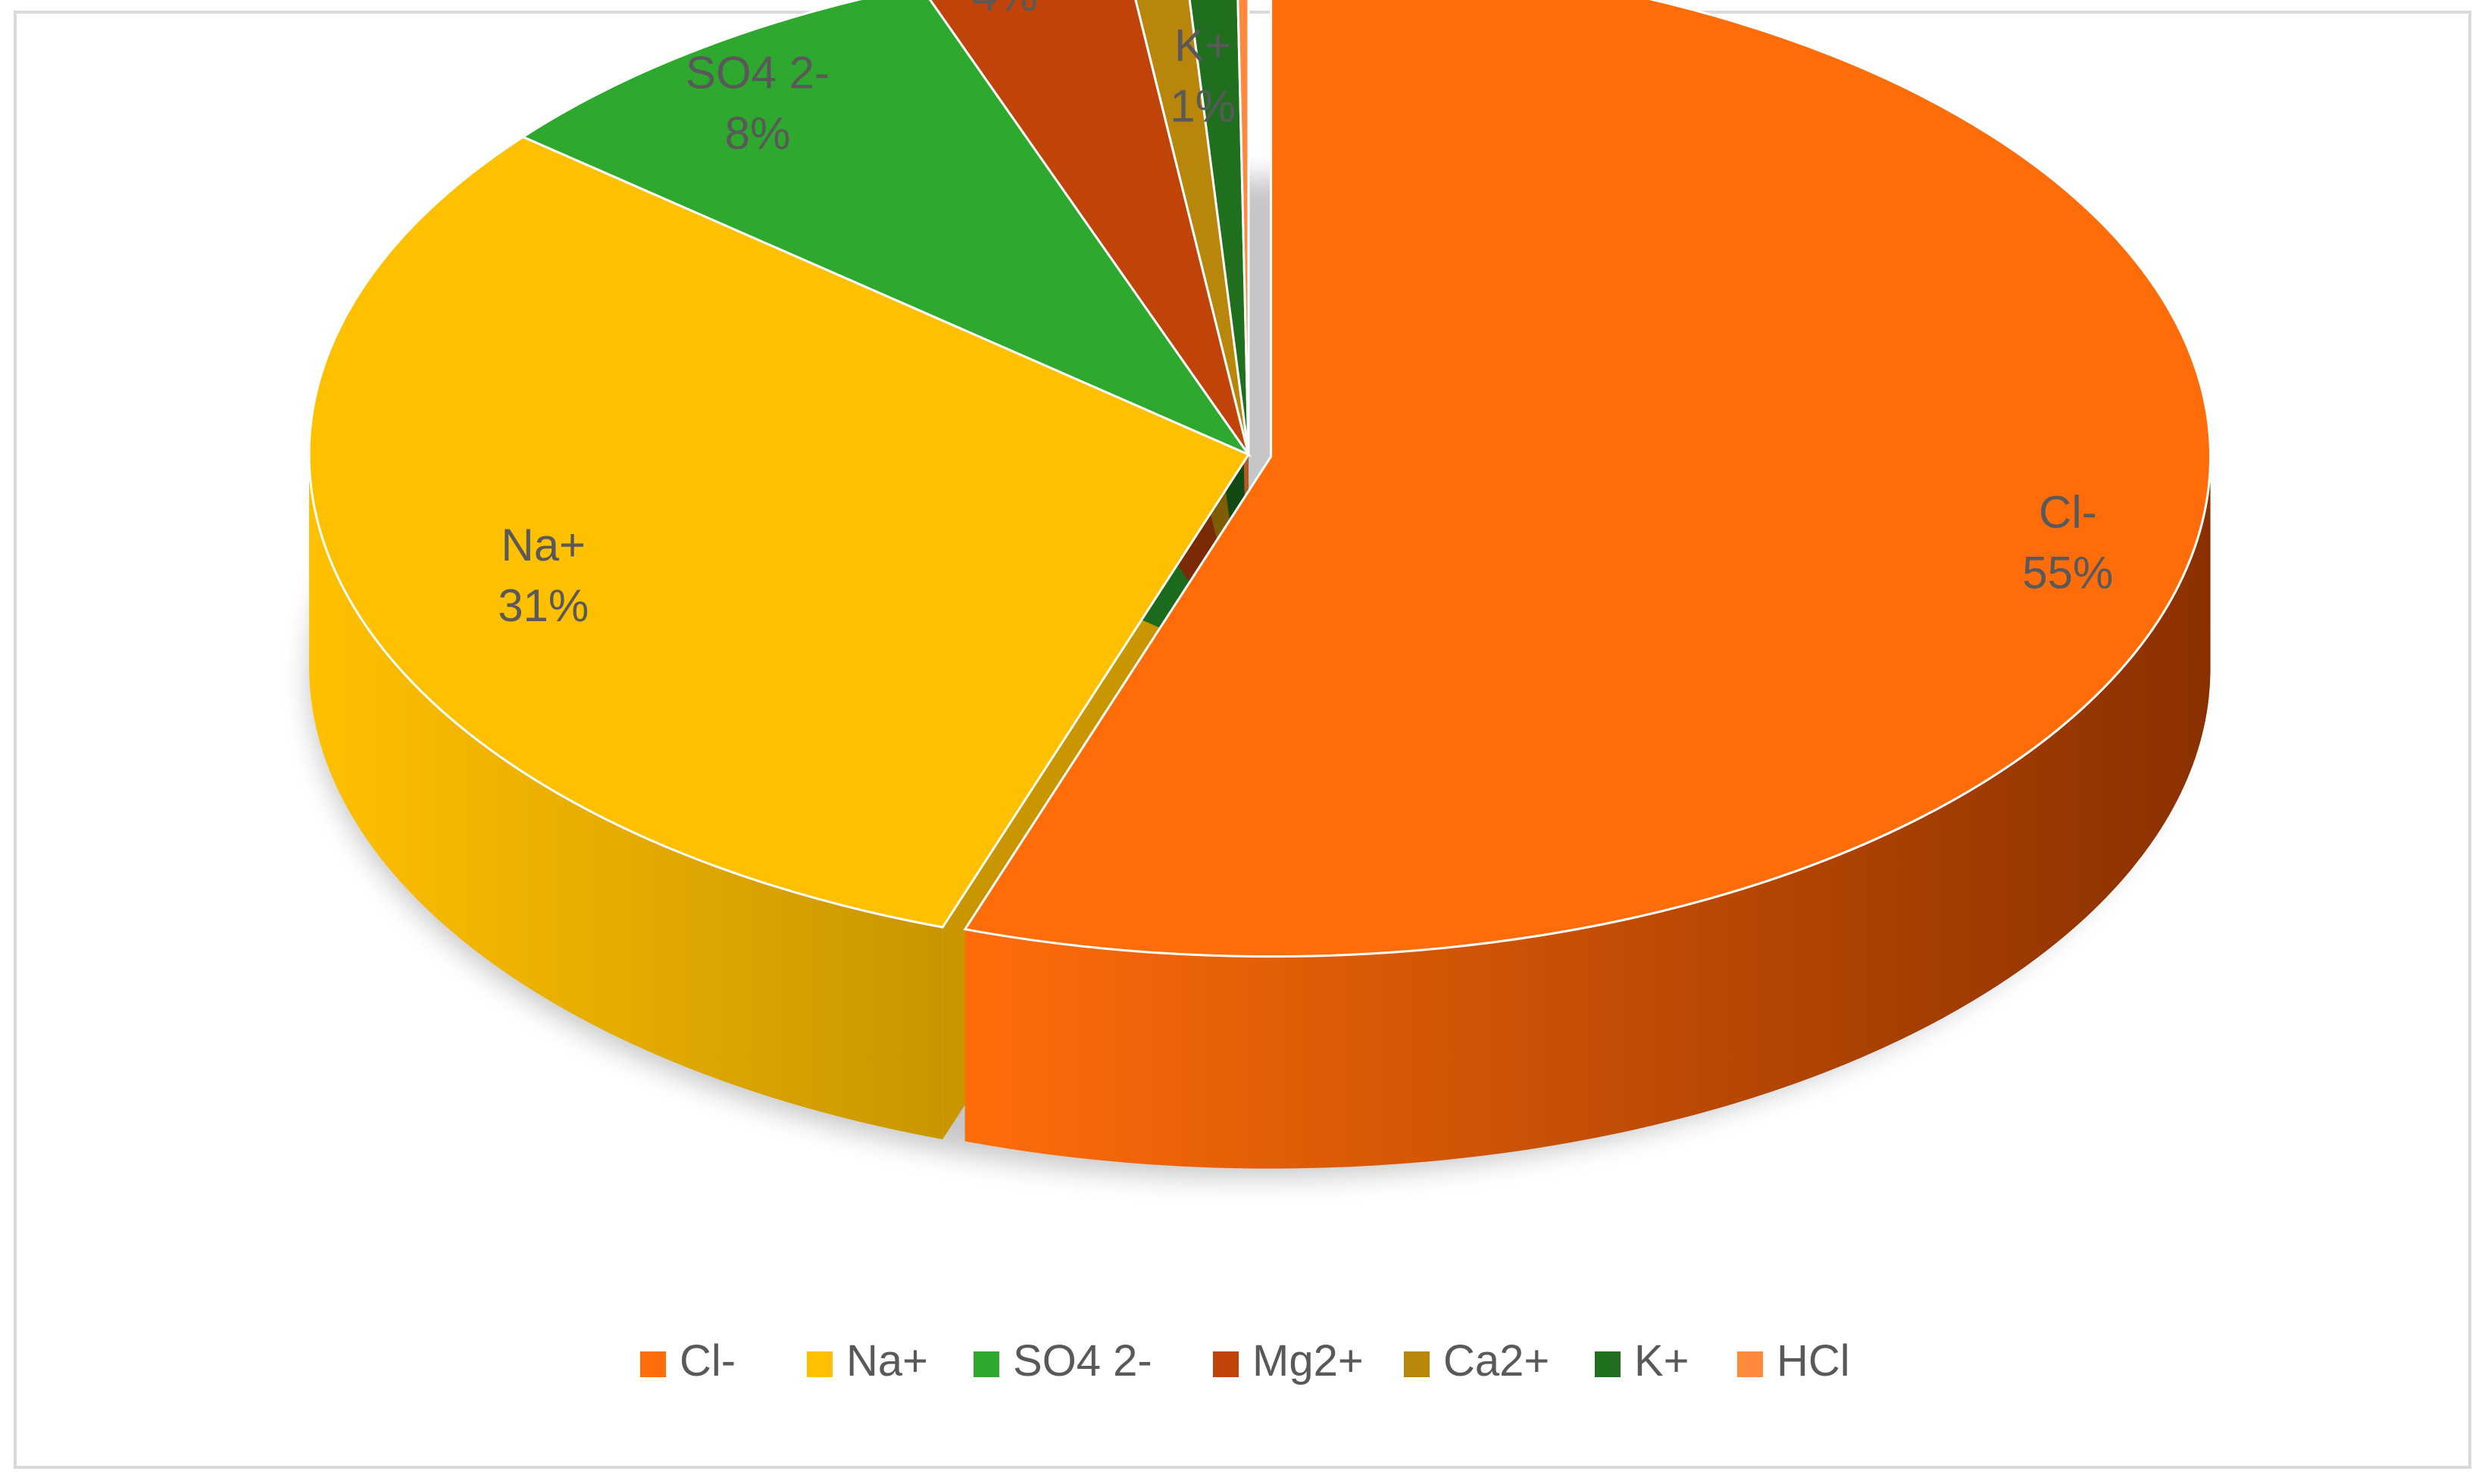  What do you see at coordinates (1661, 1361) in the screenshot?
I see `legend-label-k: K+` at bounding box center [1661, 1361].